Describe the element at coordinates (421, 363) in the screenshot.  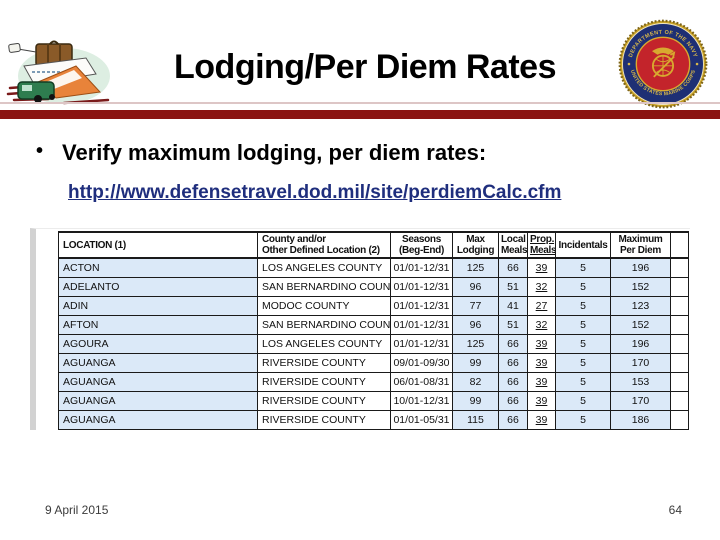
I see `cell-seasons: 09/01-09/30` at that location.